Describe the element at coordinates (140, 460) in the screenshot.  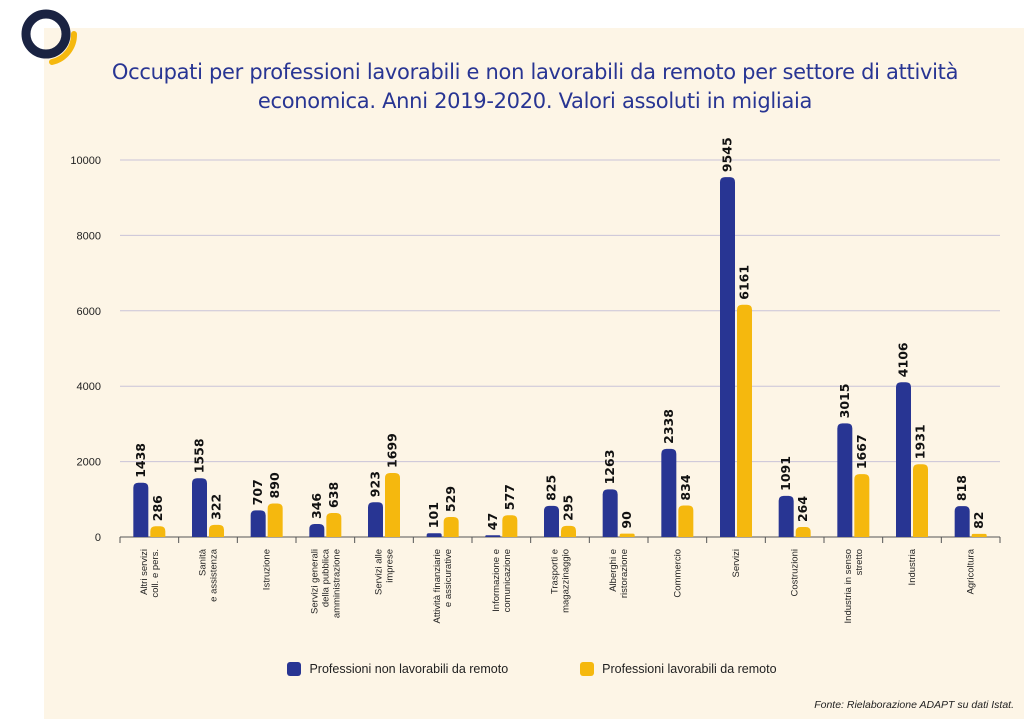
I see `data-label: 1438` at that location.